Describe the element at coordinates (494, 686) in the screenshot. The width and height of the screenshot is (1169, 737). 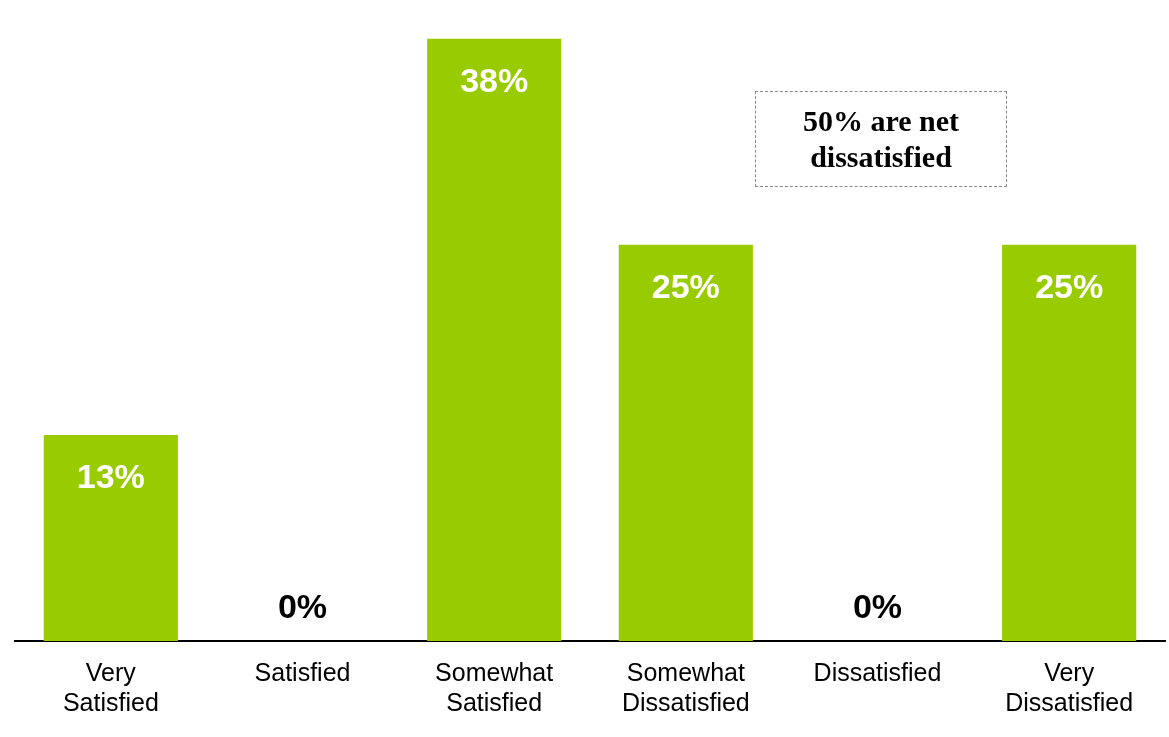
I see `x-tick-label: Somewhat Satisfied` at that location.